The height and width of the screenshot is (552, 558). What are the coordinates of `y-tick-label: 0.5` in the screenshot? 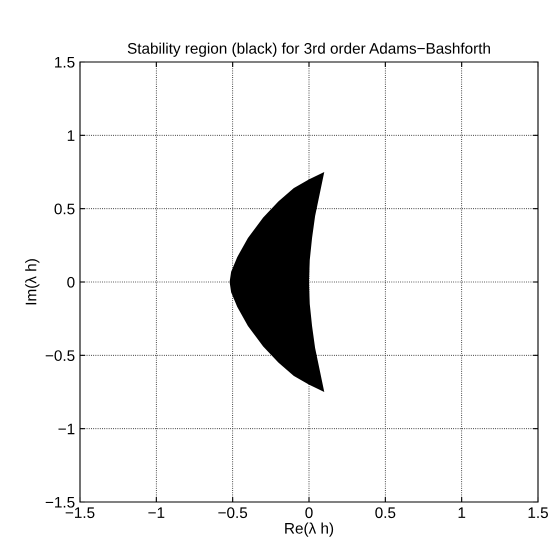 It's located at (64, 209).